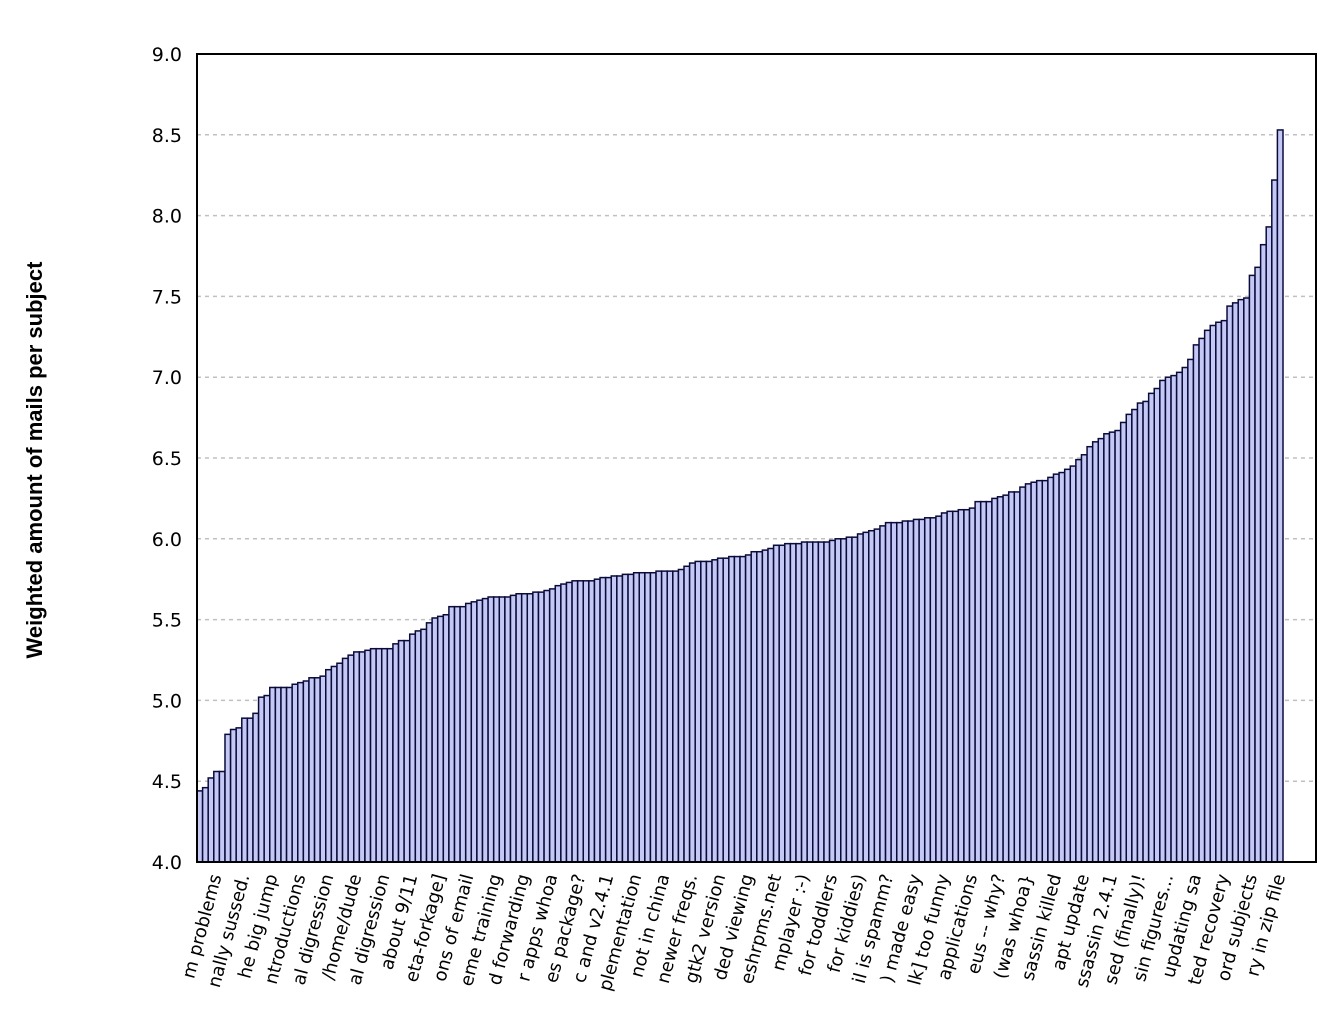 The width and height of the screenshot is (1330, 1010). What do you see at coordinates (167, 621) in the screenshot?
I see `y-tick-label: 5.5` at bounding box center [167, 621].